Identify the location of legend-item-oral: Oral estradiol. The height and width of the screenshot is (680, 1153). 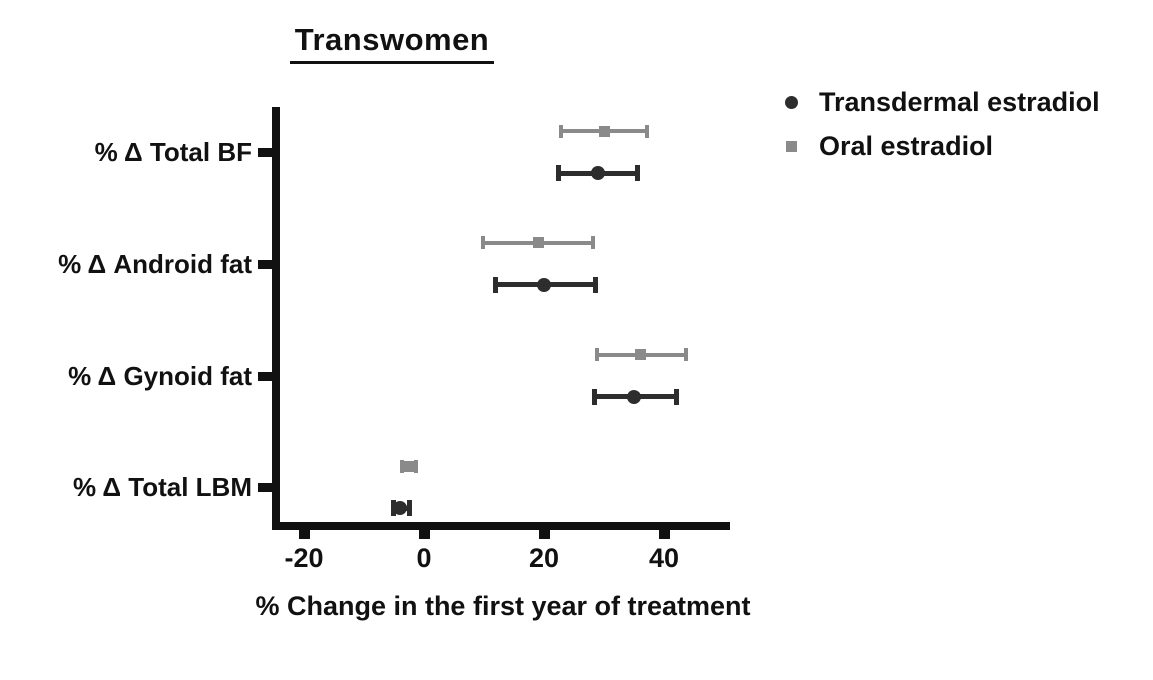
(942, 146).